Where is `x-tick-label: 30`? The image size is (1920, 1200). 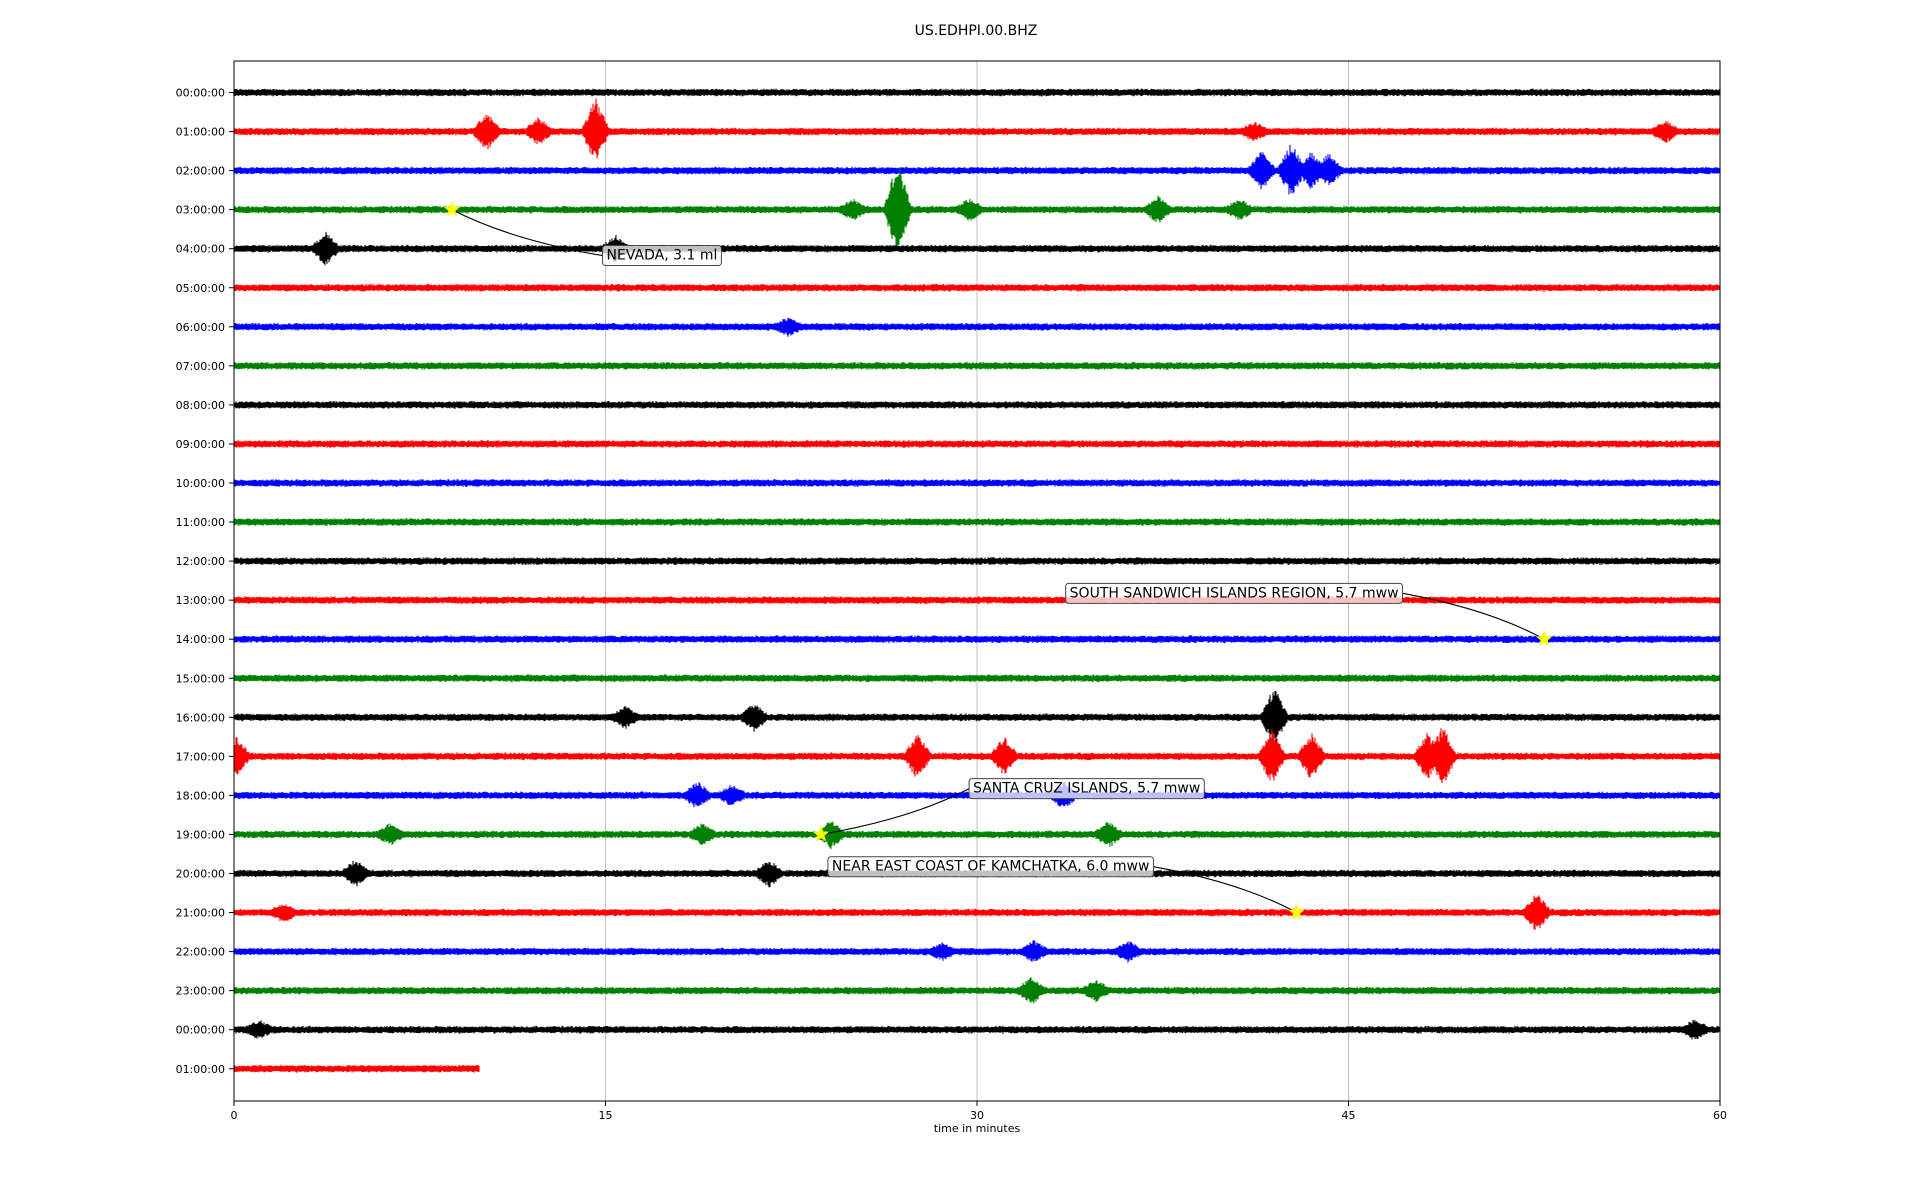 x-tick-label: 30 is located at coordinates (977, 1115).